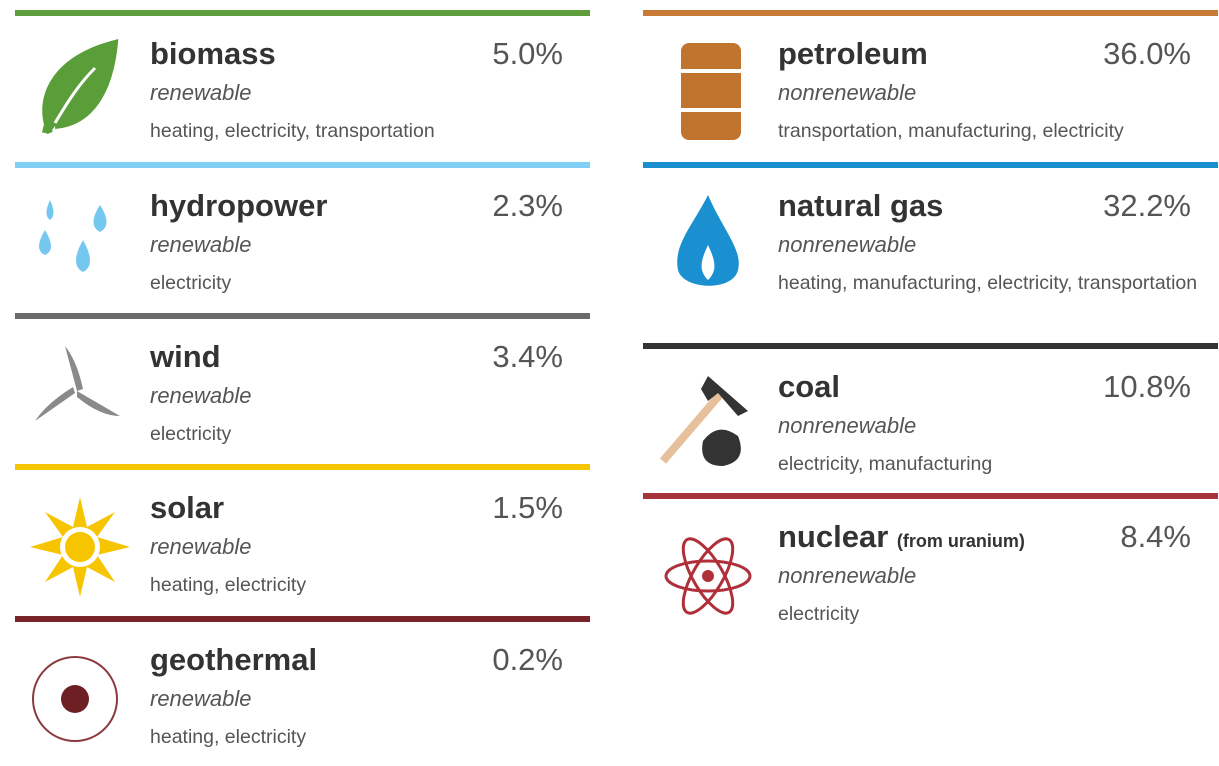 The width and height of the screenshot is (1219, 766). I want to click on name: natural gas, so click(860, 206).